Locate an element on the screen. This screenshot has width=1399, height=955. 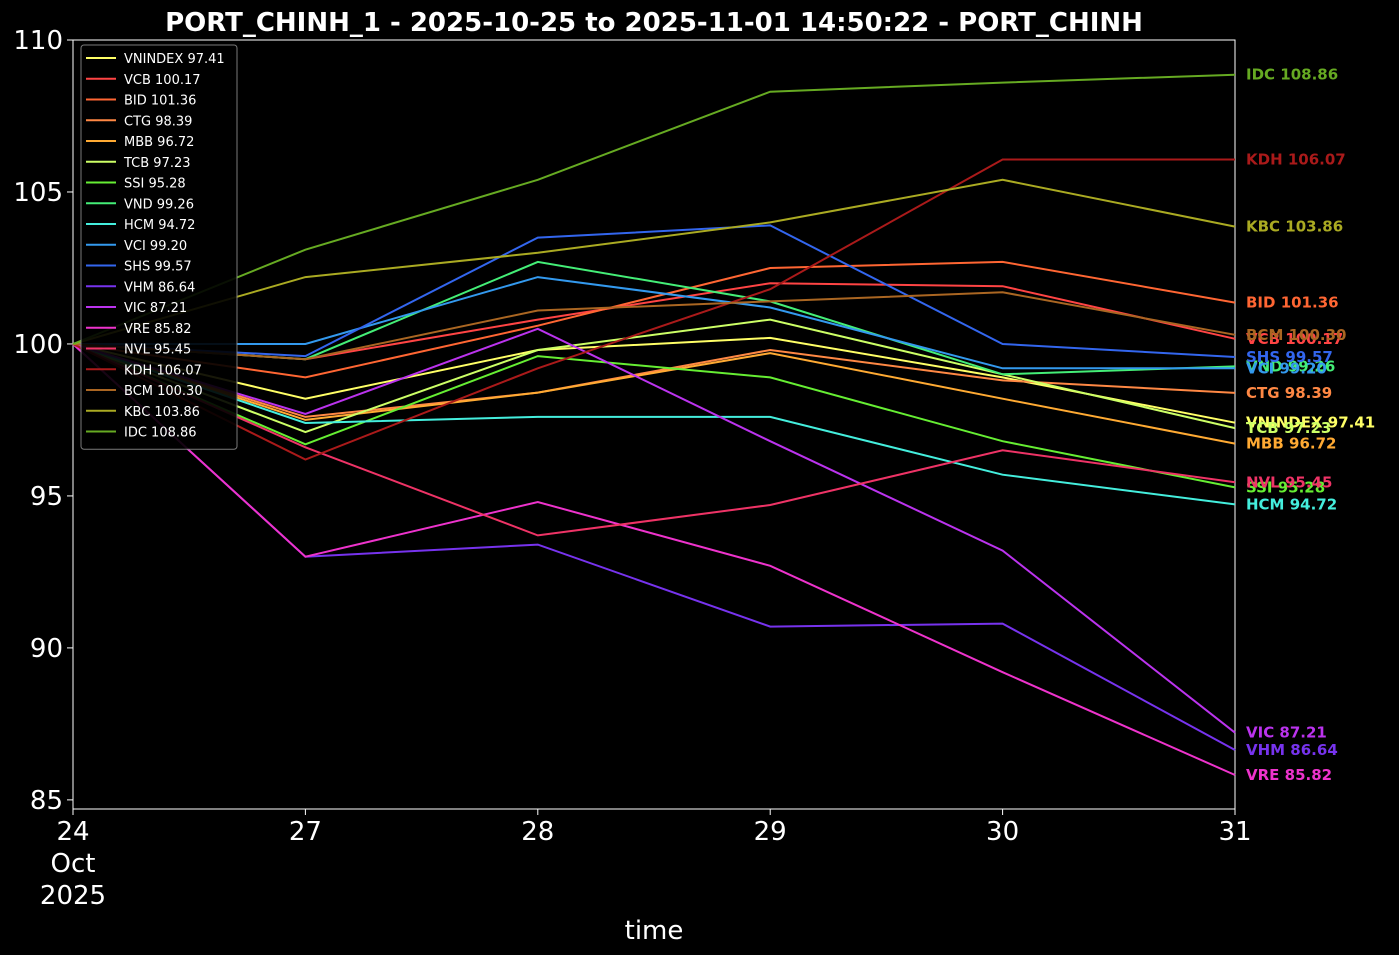
y-tick-label: 105 is located at coordinates (38, 193).